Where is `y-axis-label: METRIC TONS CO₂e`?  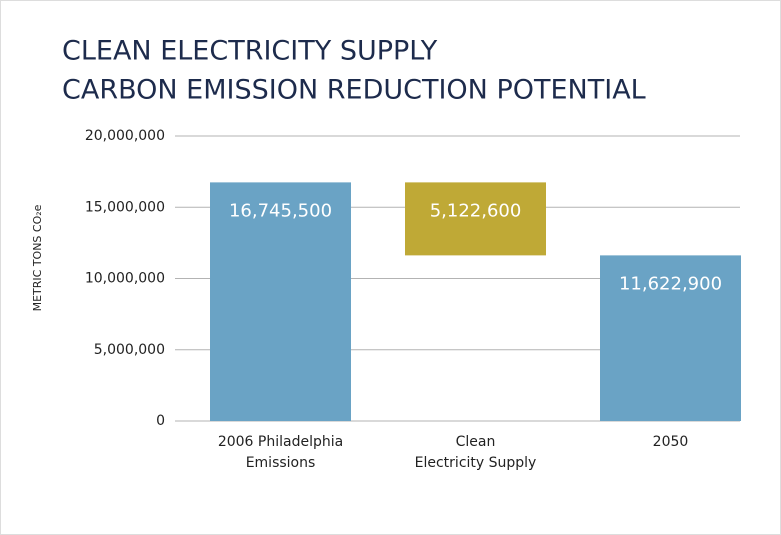 y-axis-label: METRIC TONS CO₂e is located at coordinates (37, 257).